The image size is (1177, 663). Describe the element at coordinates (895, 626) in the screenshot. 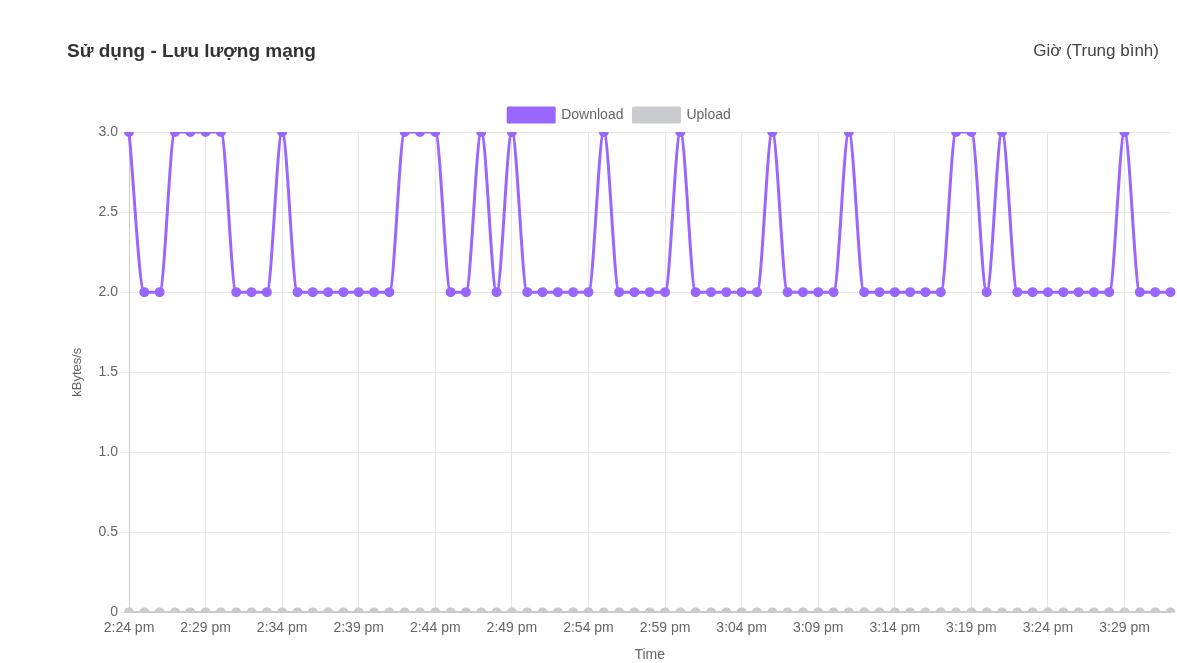

I see `x-tick-label: 3:14 pm` at that location.